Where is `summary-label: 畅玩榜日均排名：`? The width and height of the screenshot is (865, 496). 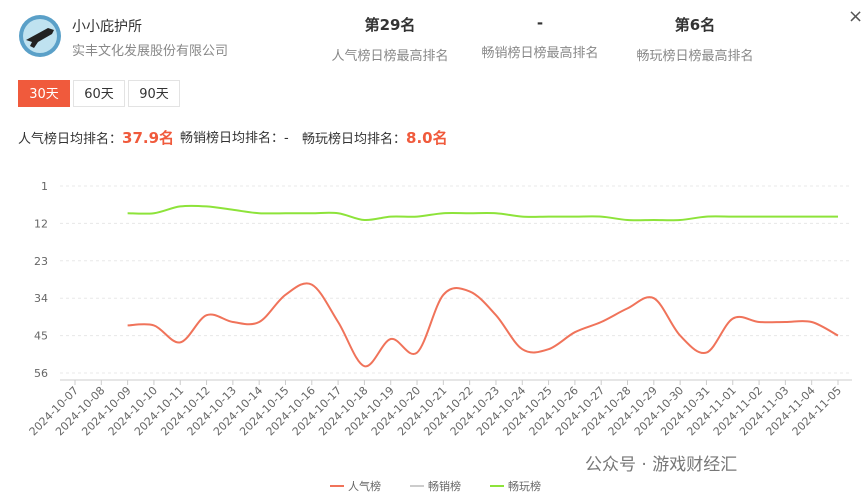 summary-label: 畅玩榜日均排名： is located at coordinates (354, 139).